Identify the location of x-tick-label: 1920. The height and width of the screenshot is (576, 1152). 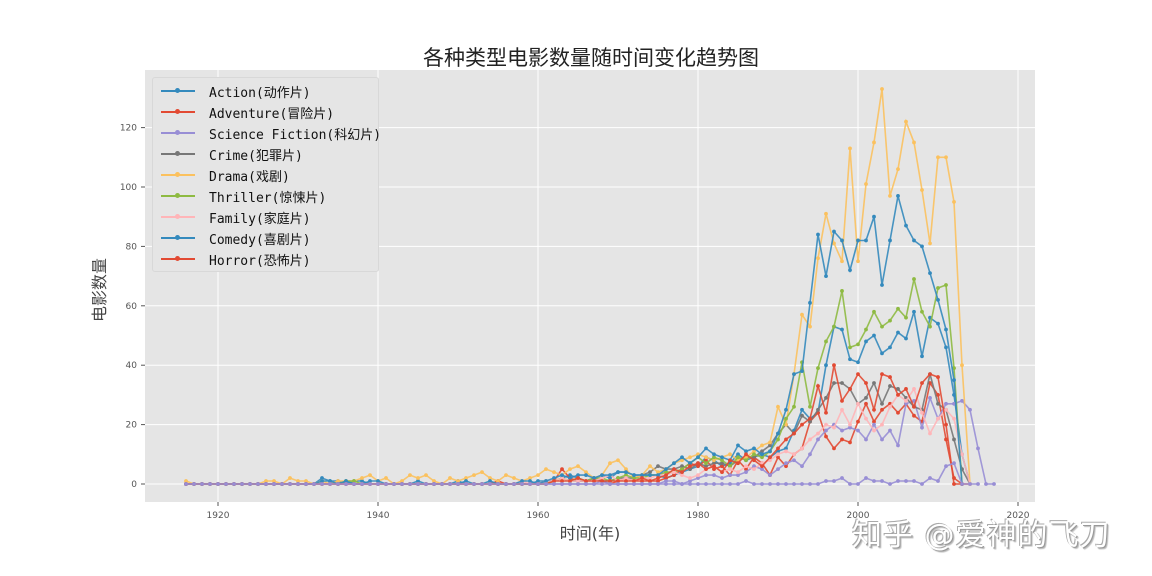
(218, 516).